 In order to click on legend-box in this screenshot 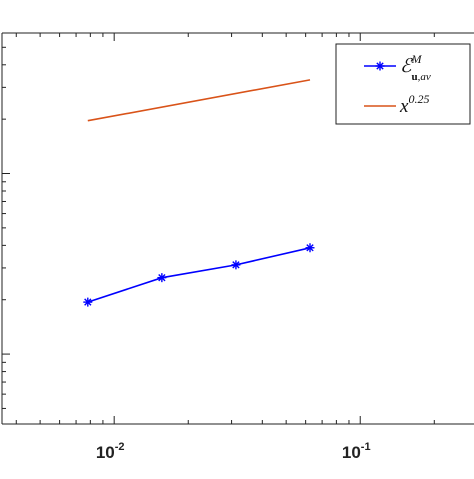, I will do `click(403, 84)`.